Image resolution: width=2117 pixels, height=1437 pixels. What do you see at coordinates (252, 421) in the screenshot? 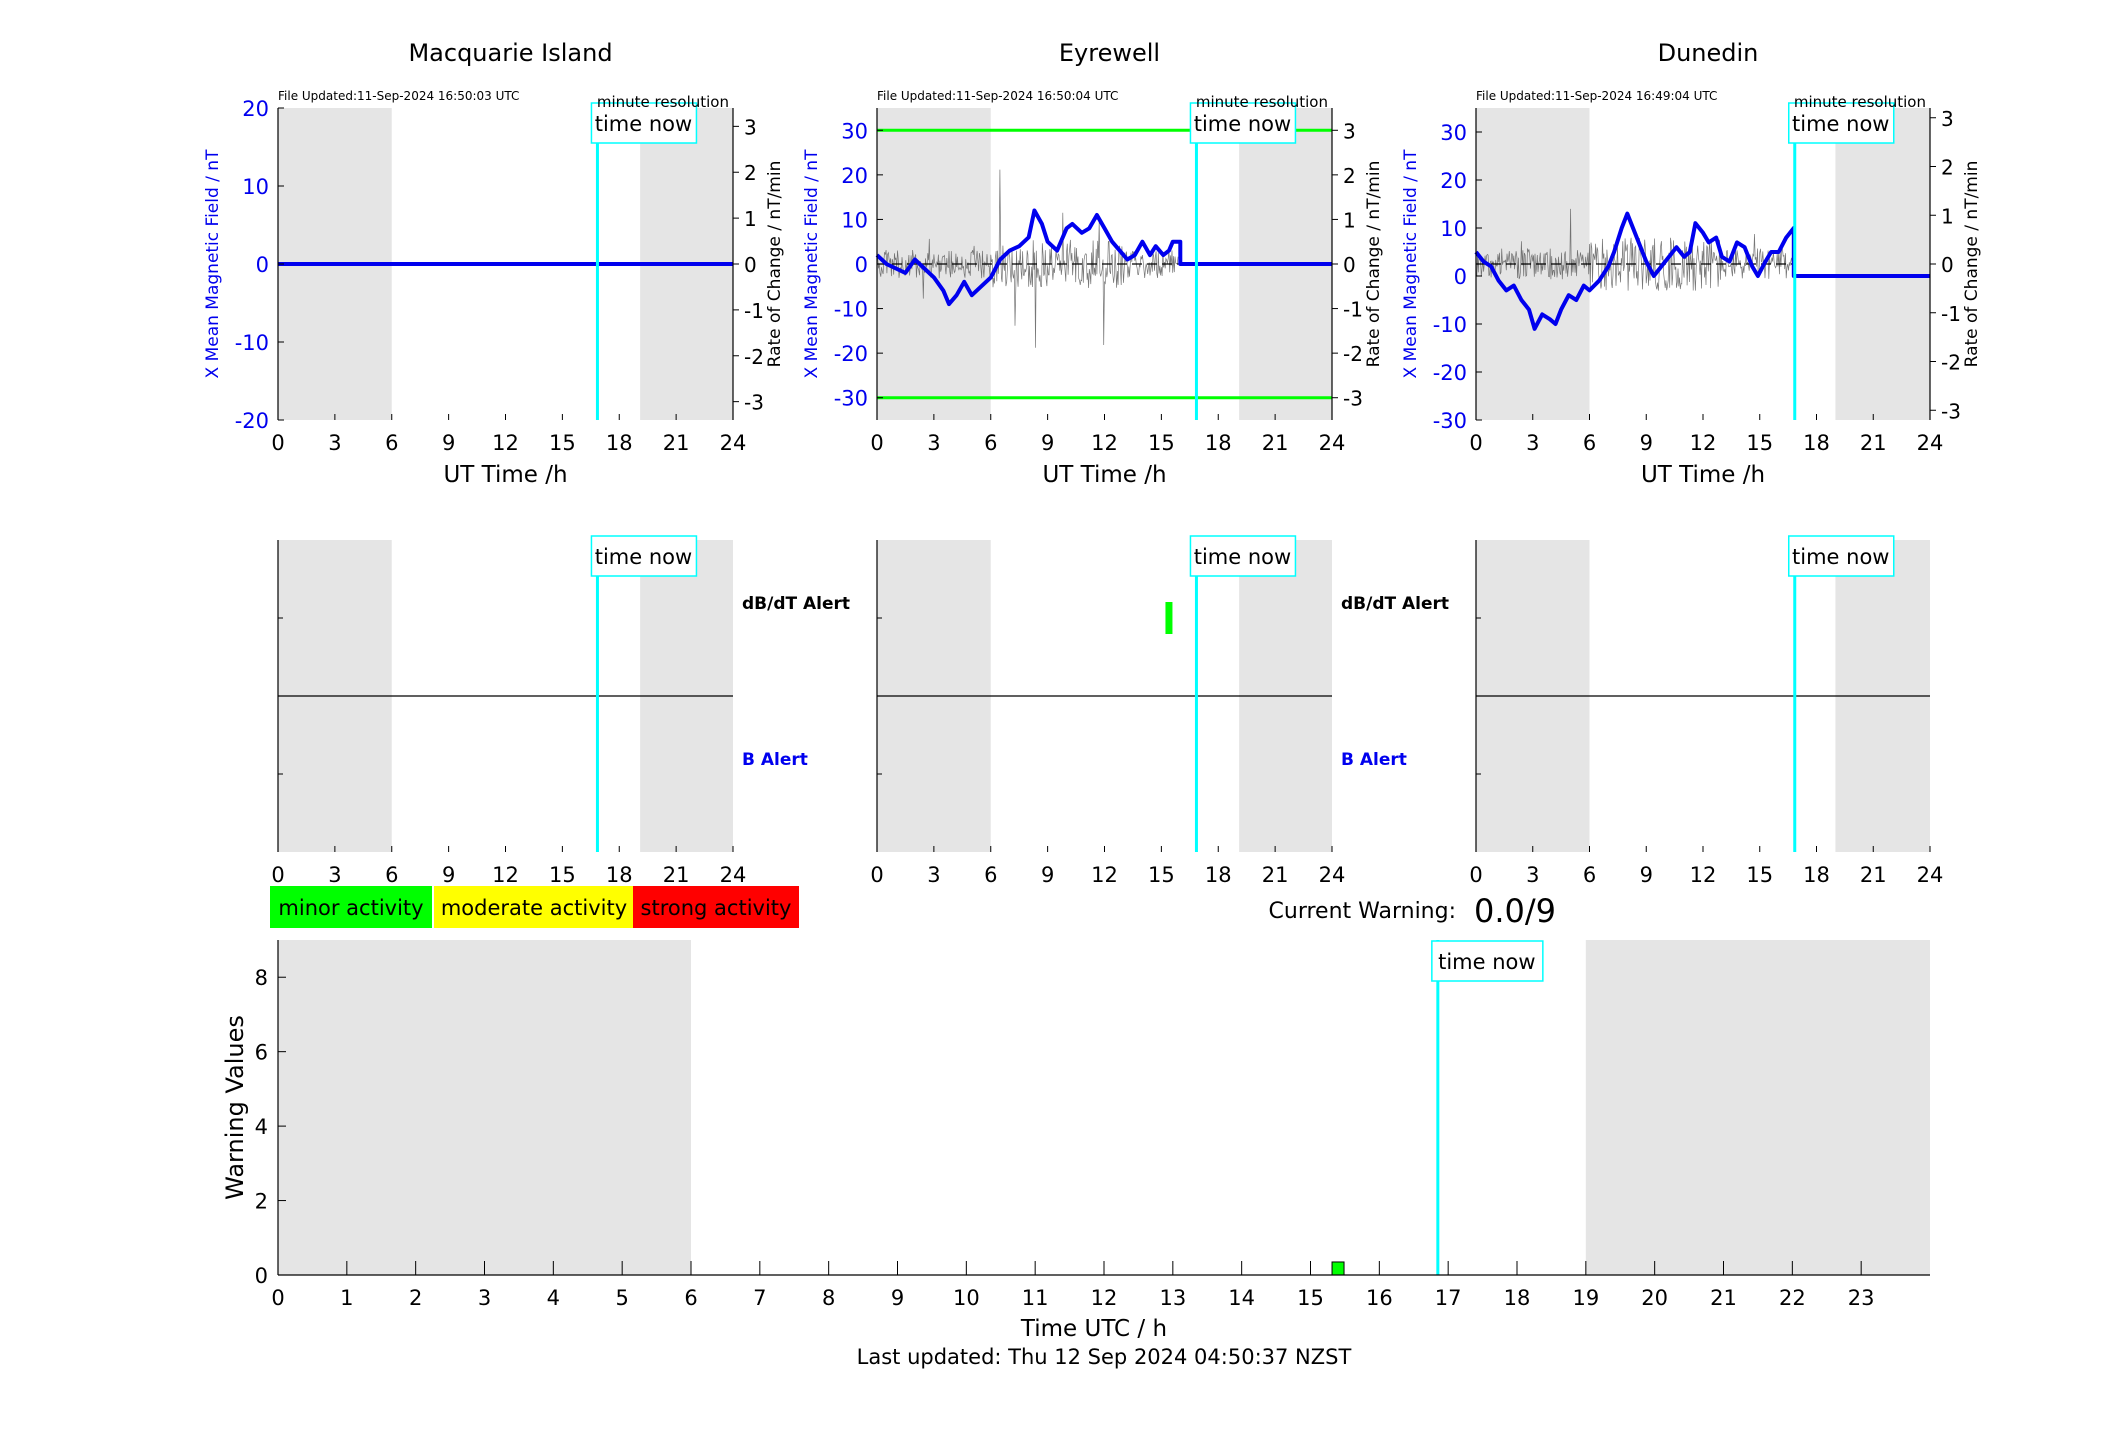
I see `y-tick-label: -20` at bounding box center [252, 421].